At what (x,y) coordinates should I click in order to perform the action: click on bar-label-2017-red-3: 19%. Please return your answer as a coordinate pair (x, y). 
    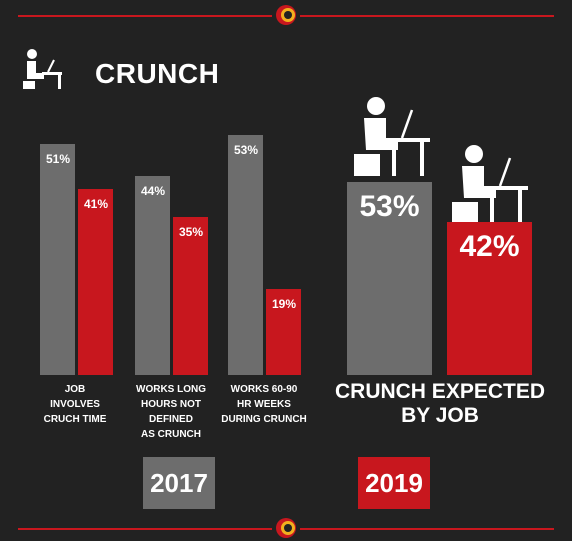
    Looking at the image, I should click on (284, 303).